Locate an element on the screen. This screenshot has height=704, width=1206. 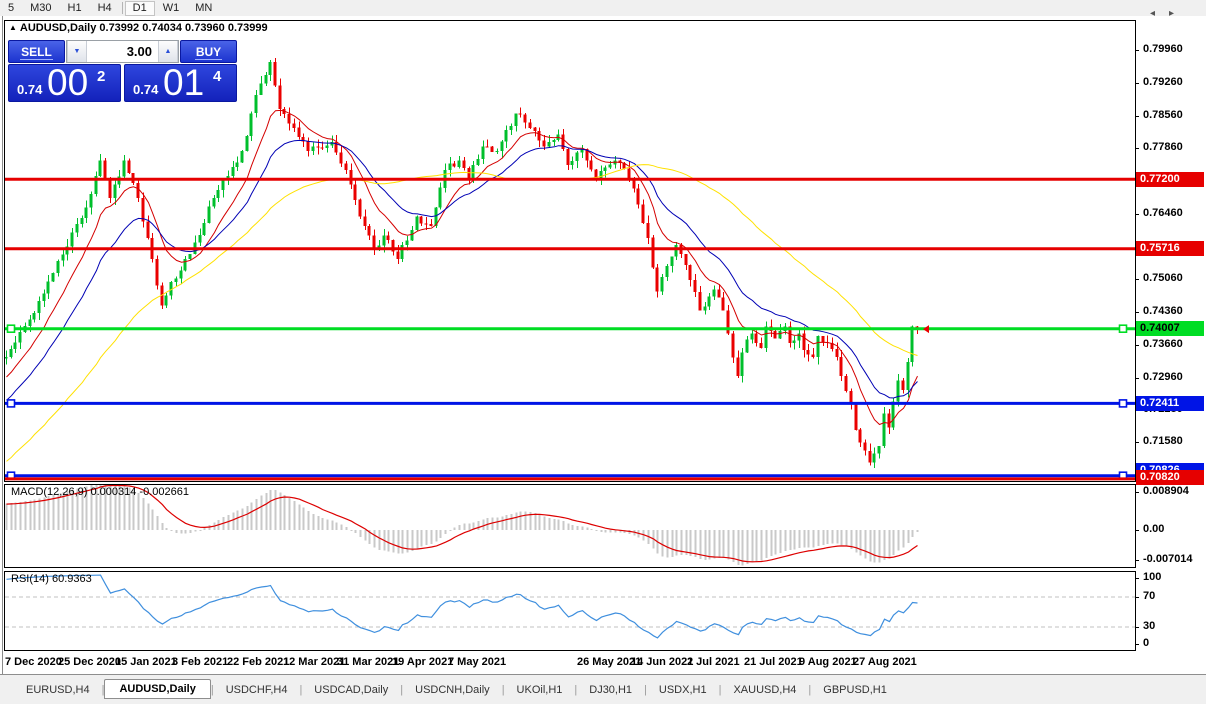
tab-scroll-arrows: ◂▸ is located at coordinates (1169, 13).